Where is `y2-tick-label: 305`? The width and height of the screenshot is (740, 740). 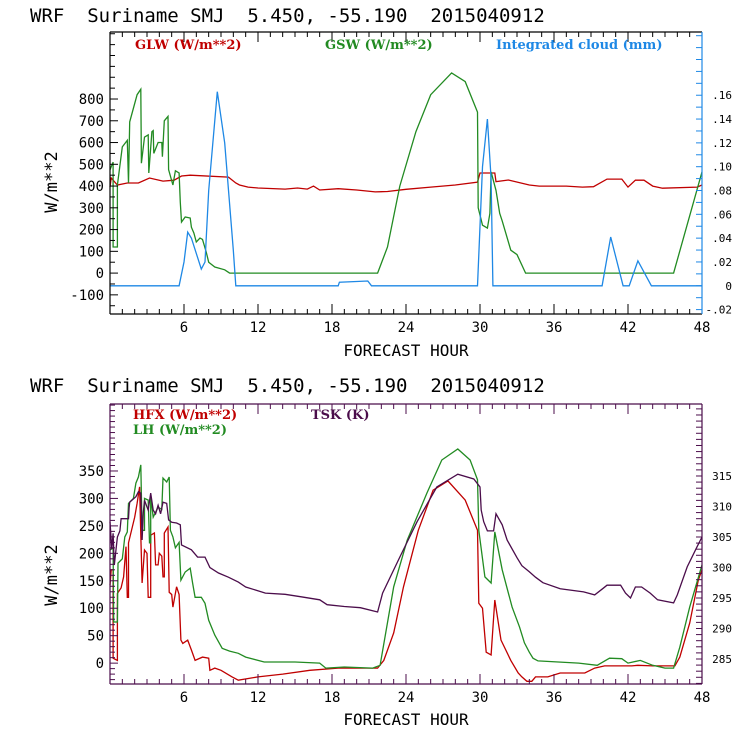 y2-tick-label: 305 is located at coordinates (722, 537).